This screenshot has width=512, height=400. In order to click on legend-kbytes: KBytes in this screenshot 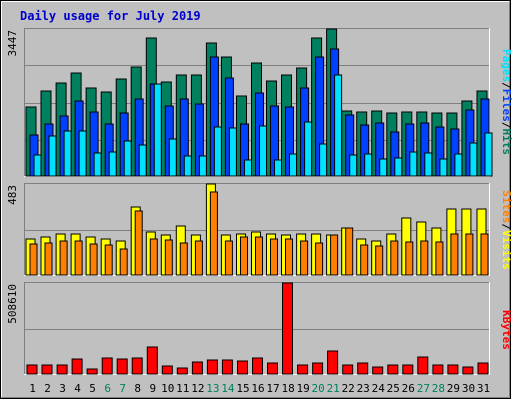, I will do `click(506, 330)`.